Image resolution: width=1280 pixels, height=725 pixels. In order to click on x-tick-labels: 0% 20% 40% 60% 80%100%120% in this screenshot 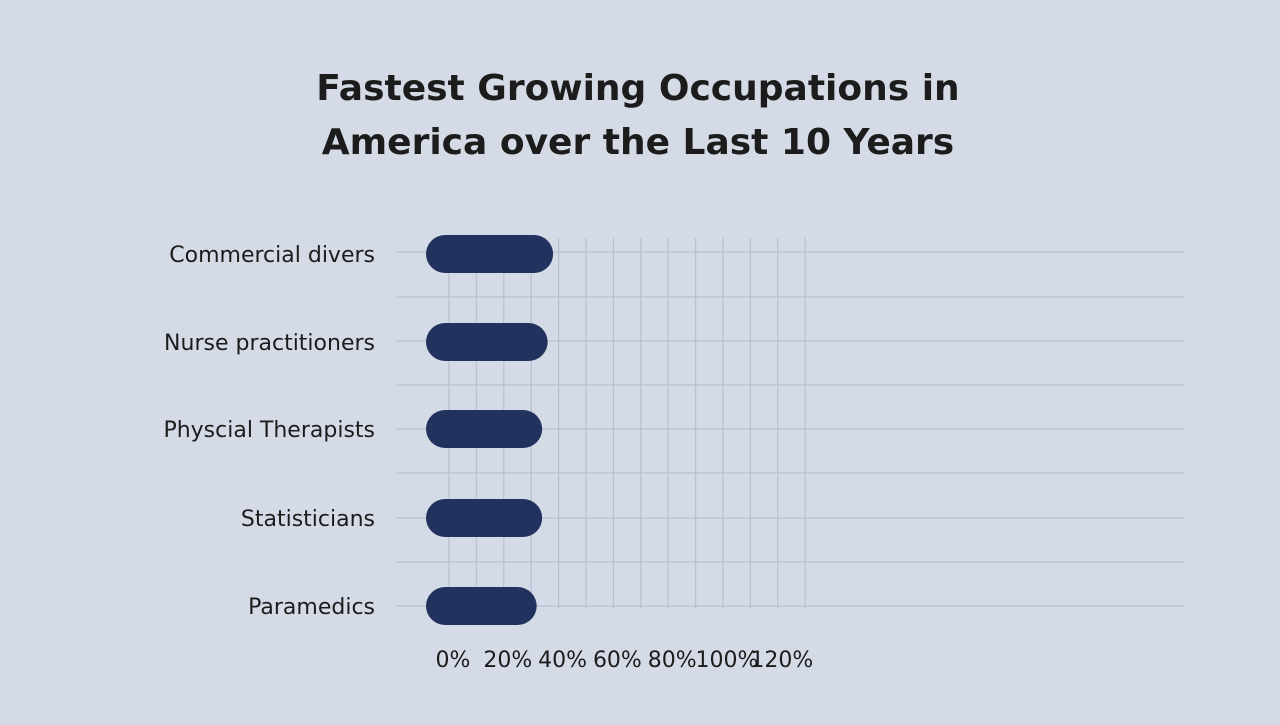, I will do `click(625, 660)`.